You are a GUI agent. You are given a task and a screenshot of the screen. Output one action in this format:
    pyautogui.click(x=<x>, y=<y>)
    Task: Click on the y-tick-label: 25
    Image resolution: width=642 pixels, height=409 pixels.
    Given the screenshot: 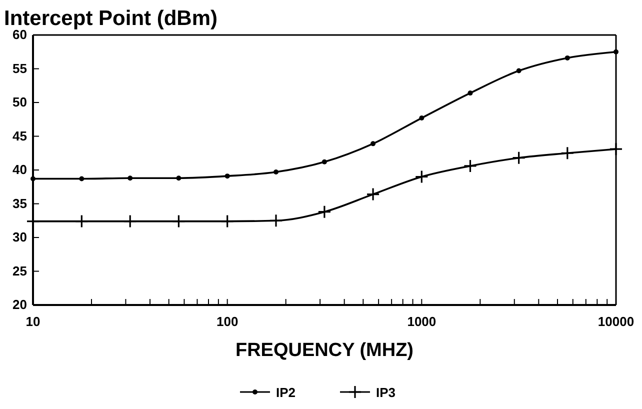 What is the action you would take?
    pyautogui.click(x=19, y=270)
    